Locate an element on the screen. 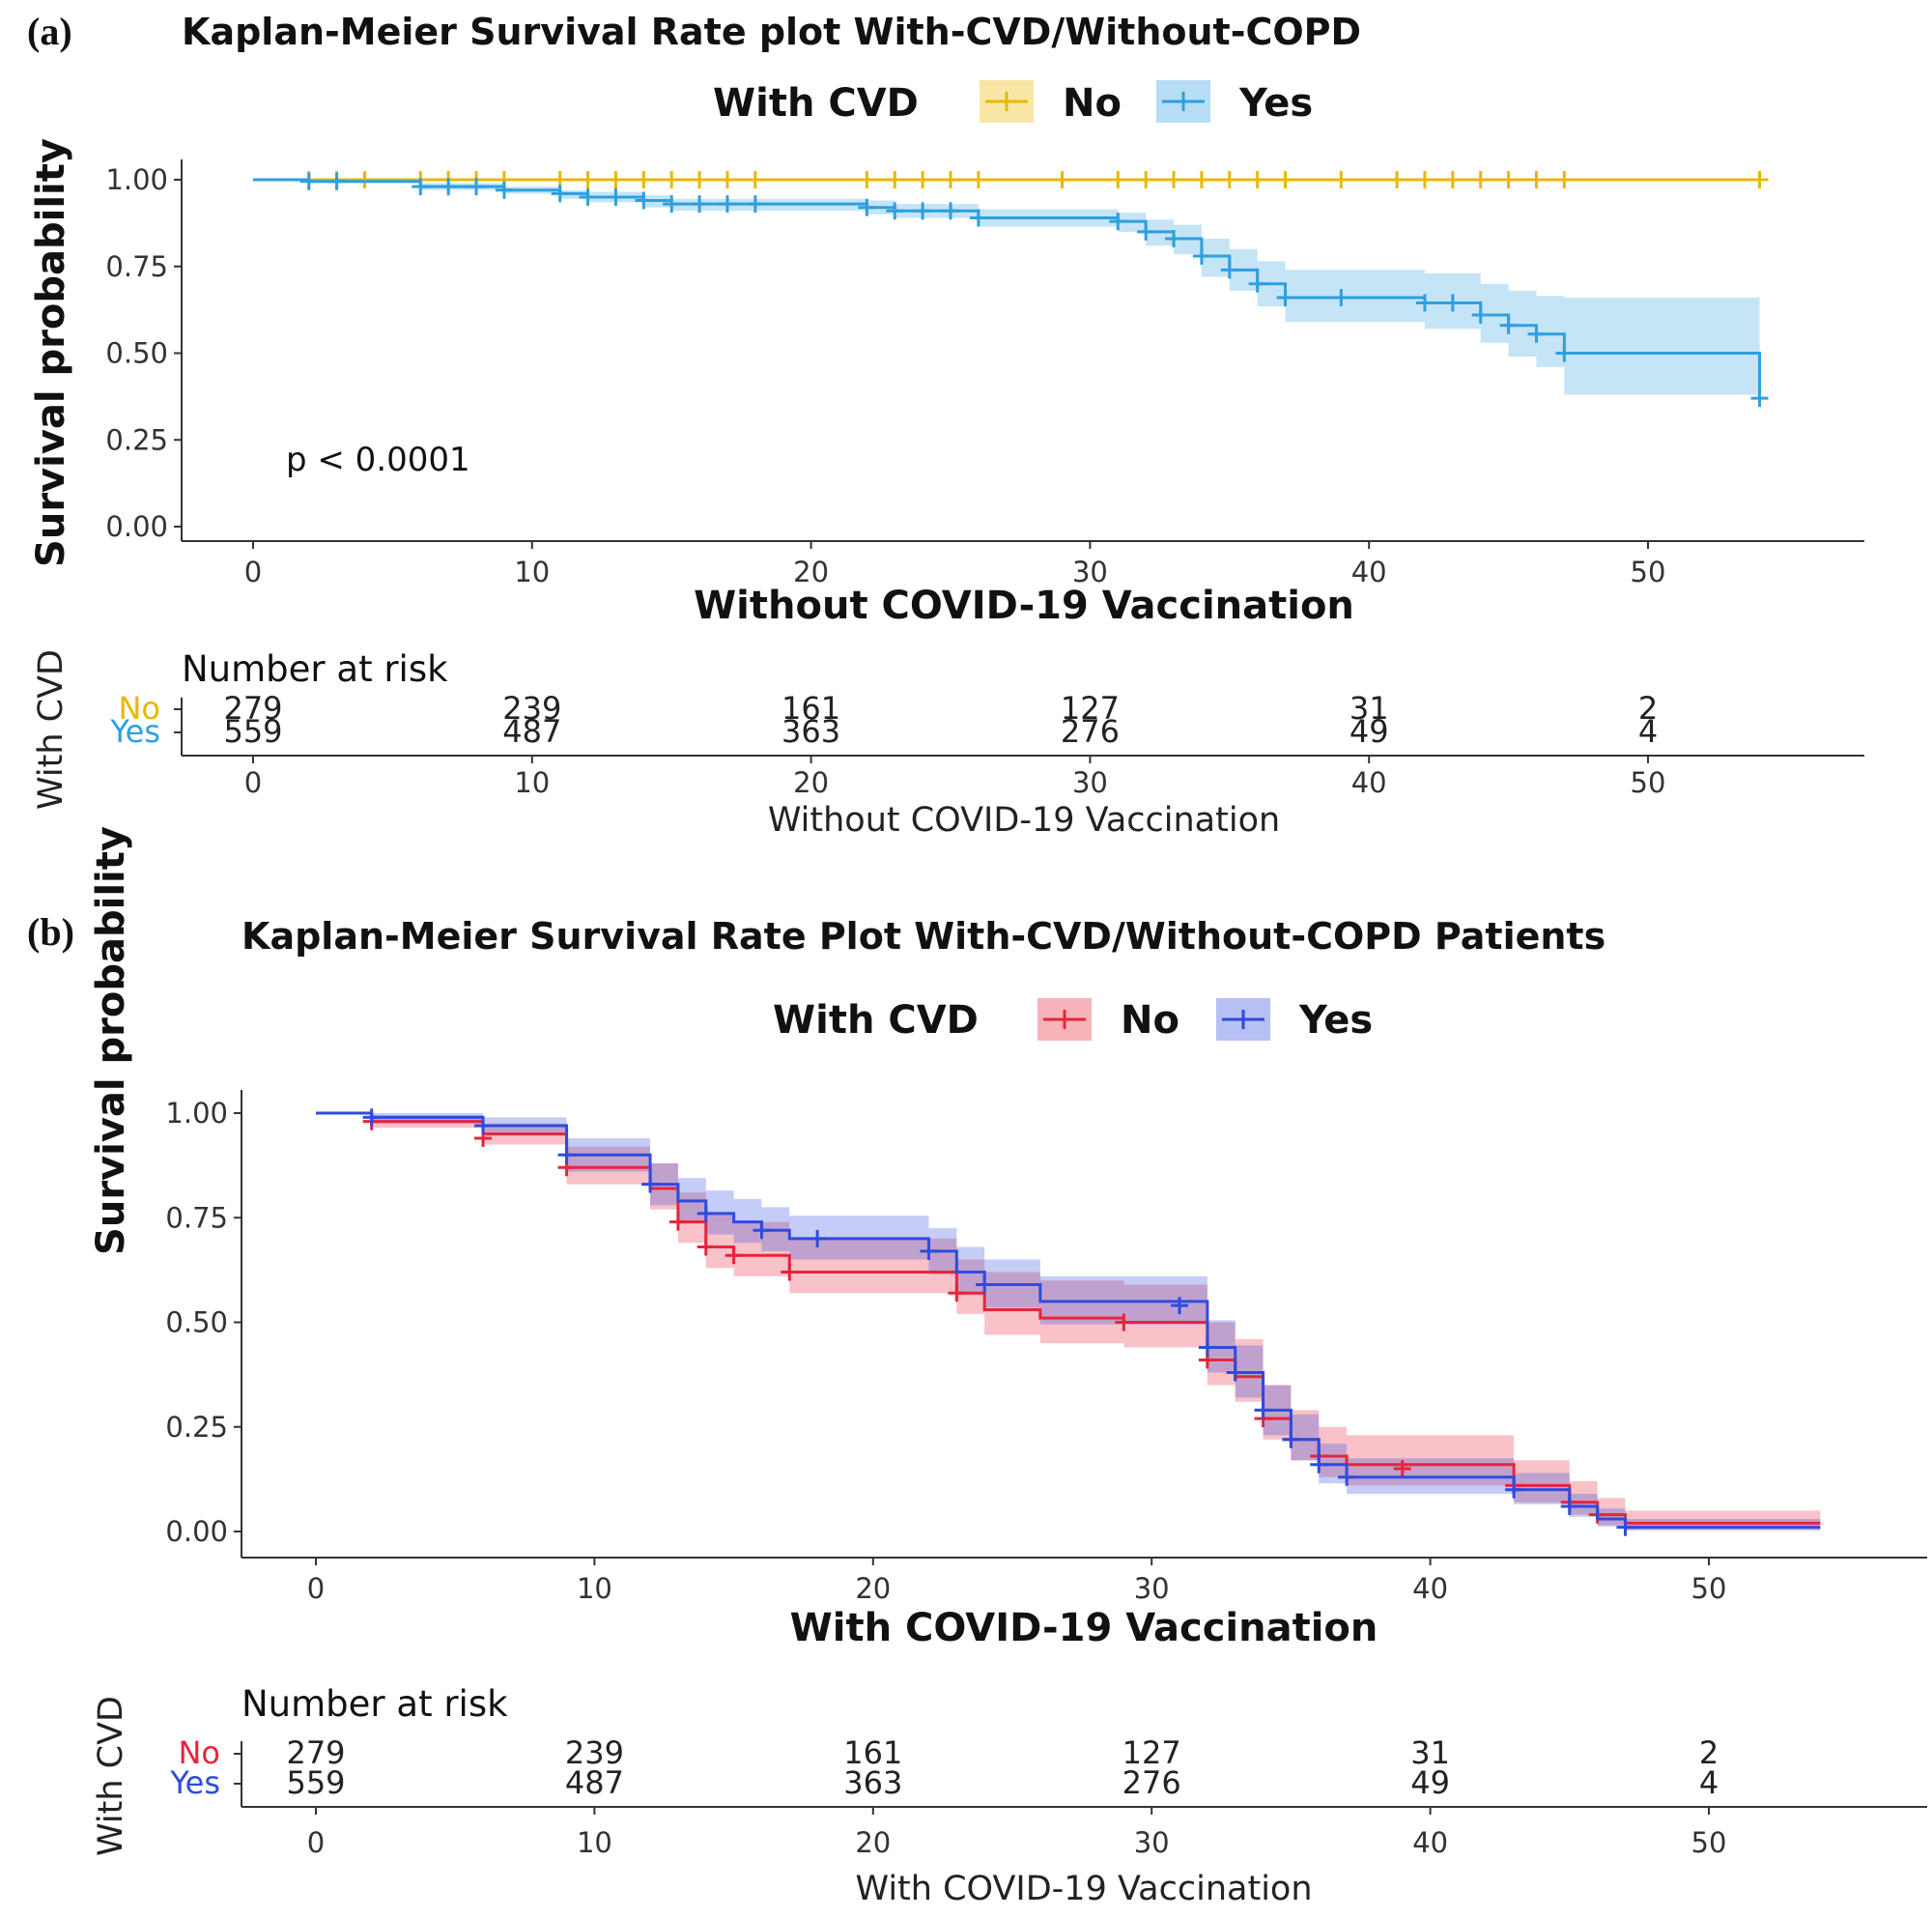 This screenshot has width=1932, height=1918. panel-a-risk-value: 487 is located at coordinates (531, 731).